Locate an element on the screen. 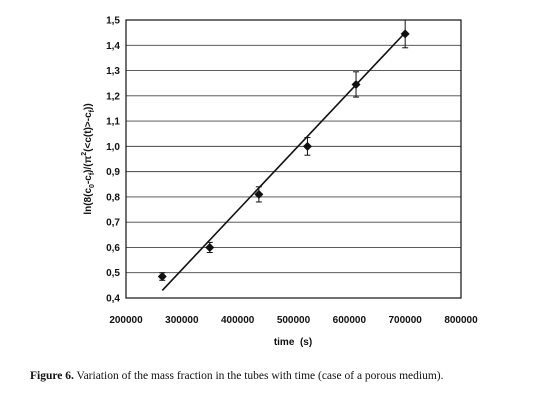  y-tick-label: 0,4 is located at coordinates (113, 299).